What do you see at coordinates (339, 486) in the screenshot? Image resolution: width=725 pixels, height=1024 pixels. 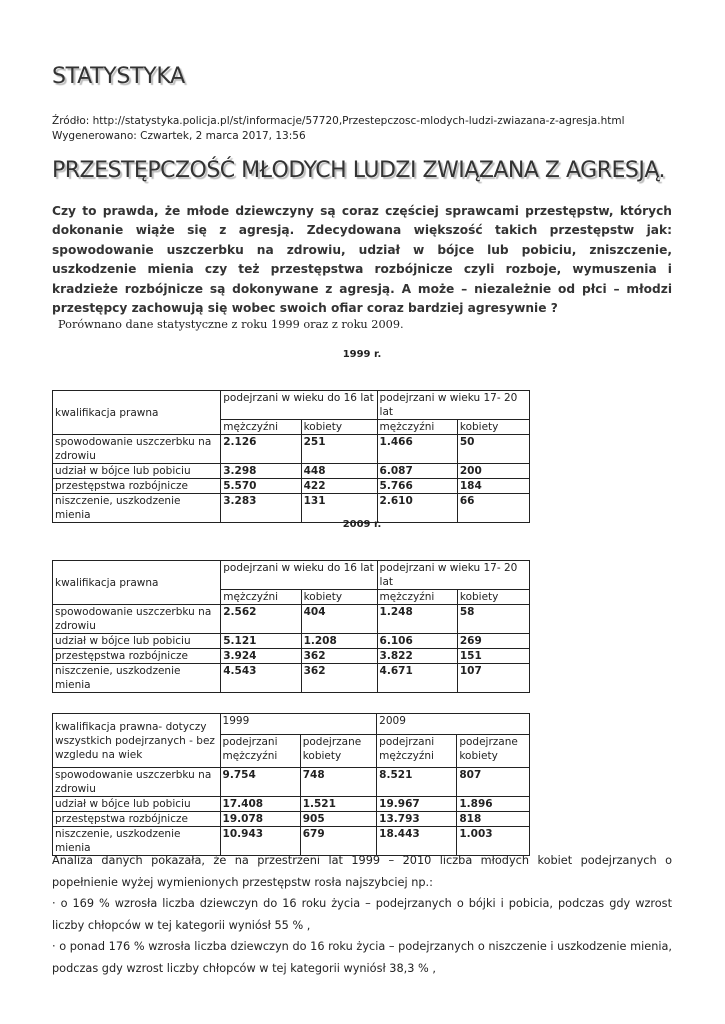 I see `table-cell-value: 422` at bounding box center [339, 486].